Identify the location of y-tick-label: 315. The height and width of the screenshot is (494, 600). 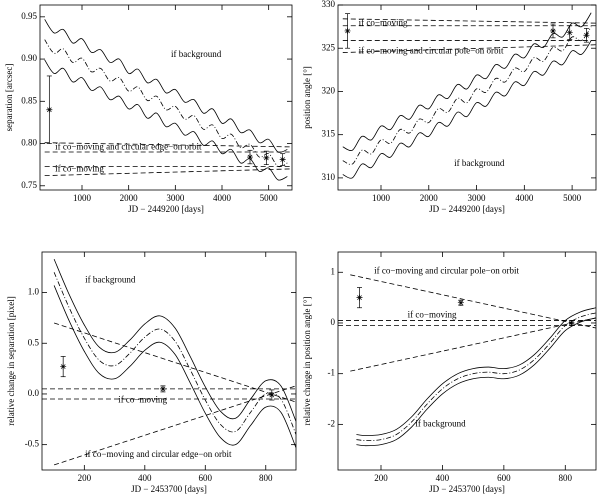
(329, 134).